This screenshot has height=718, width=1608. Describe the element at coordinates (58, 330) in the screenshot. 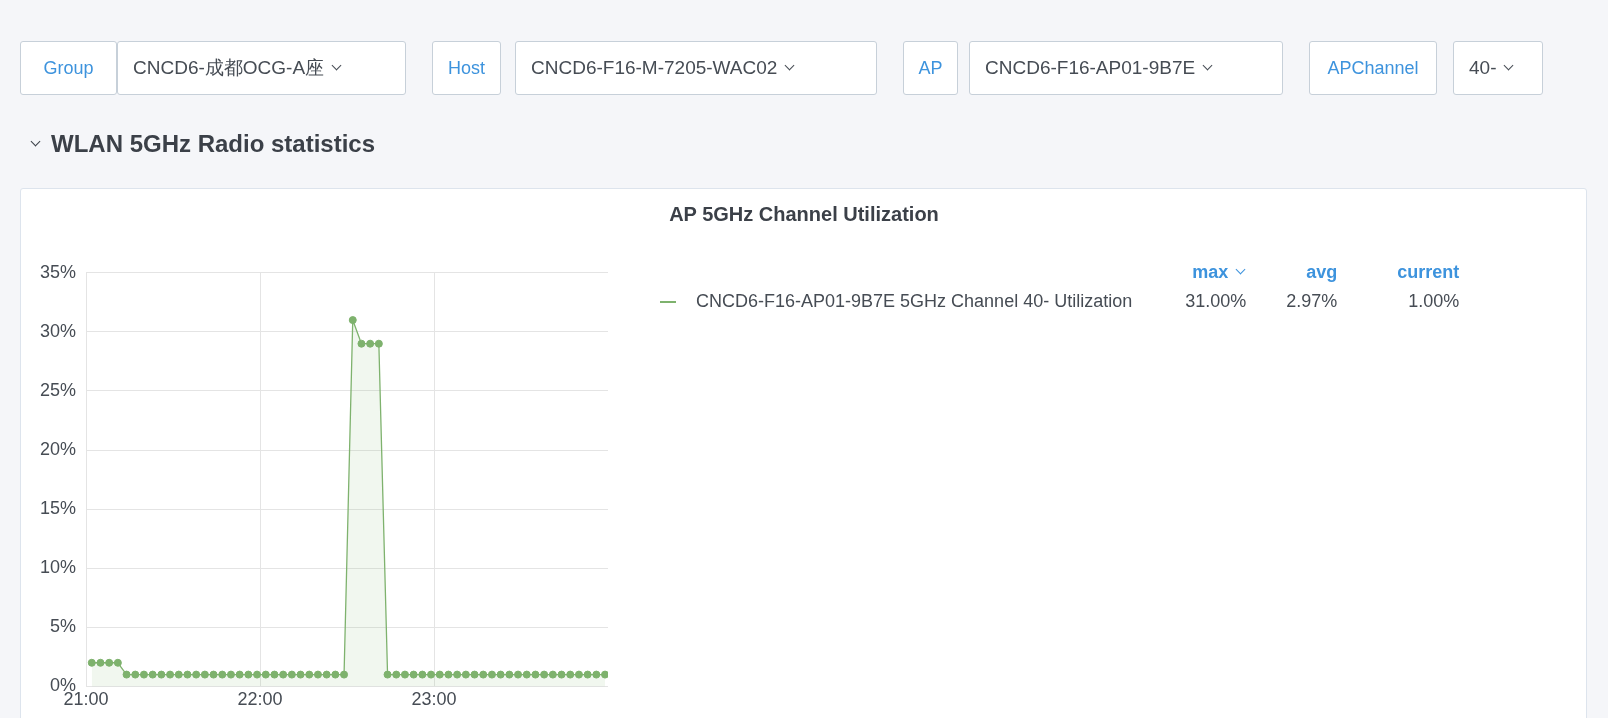

I see `y-tick-label: 30%` at that location.